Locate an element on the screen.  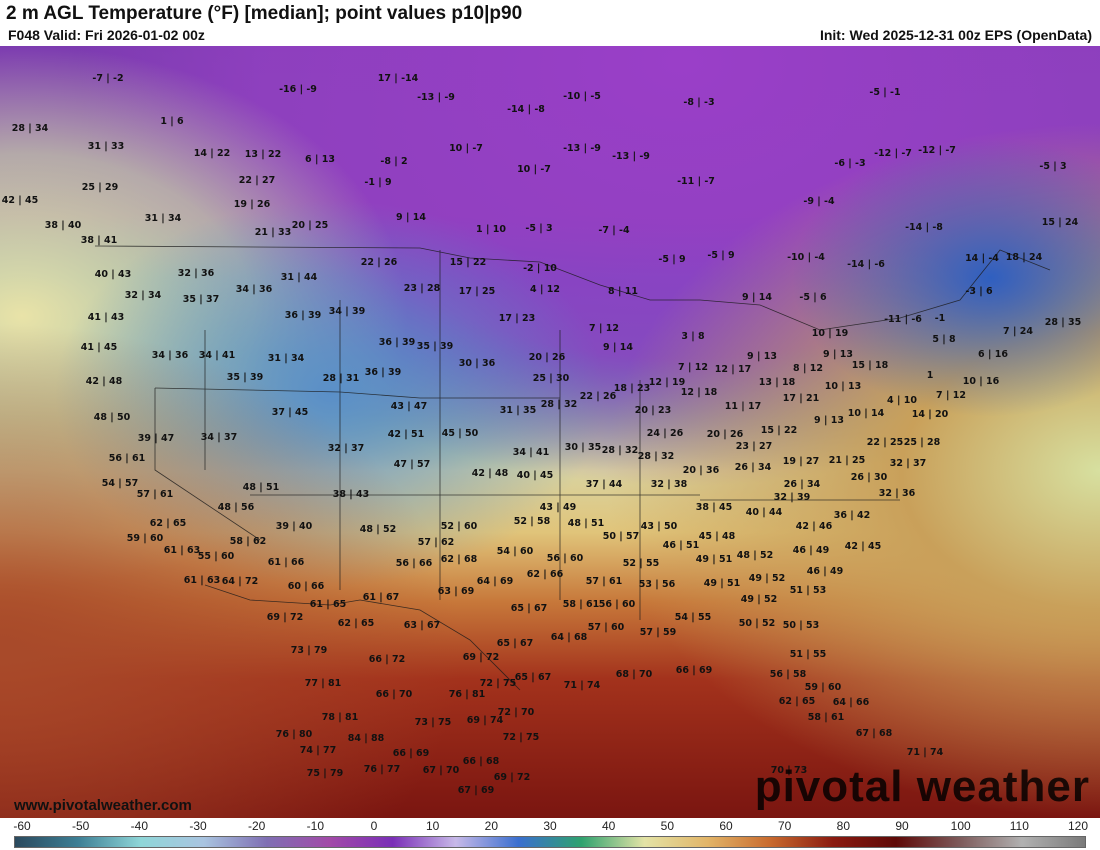
point-value-label: 12 | 17 is located at coordinates (733, 369).